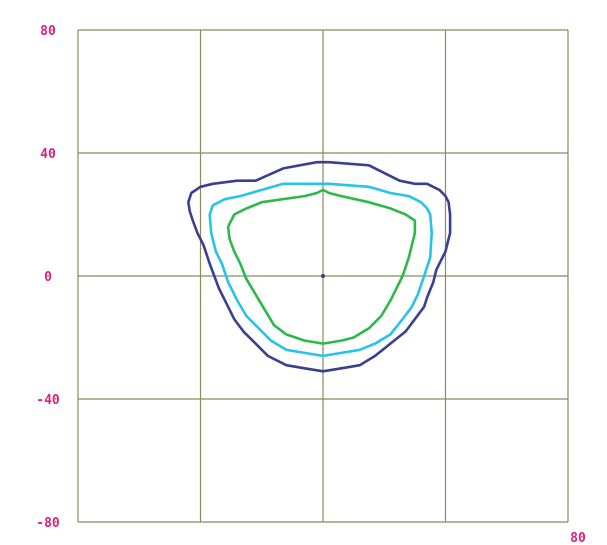 The image size is (607, 545). What do you see at coordinates (578, 538) in the screenshot?
I see `x-tick-label: 80` at bounding box center [578, 538].